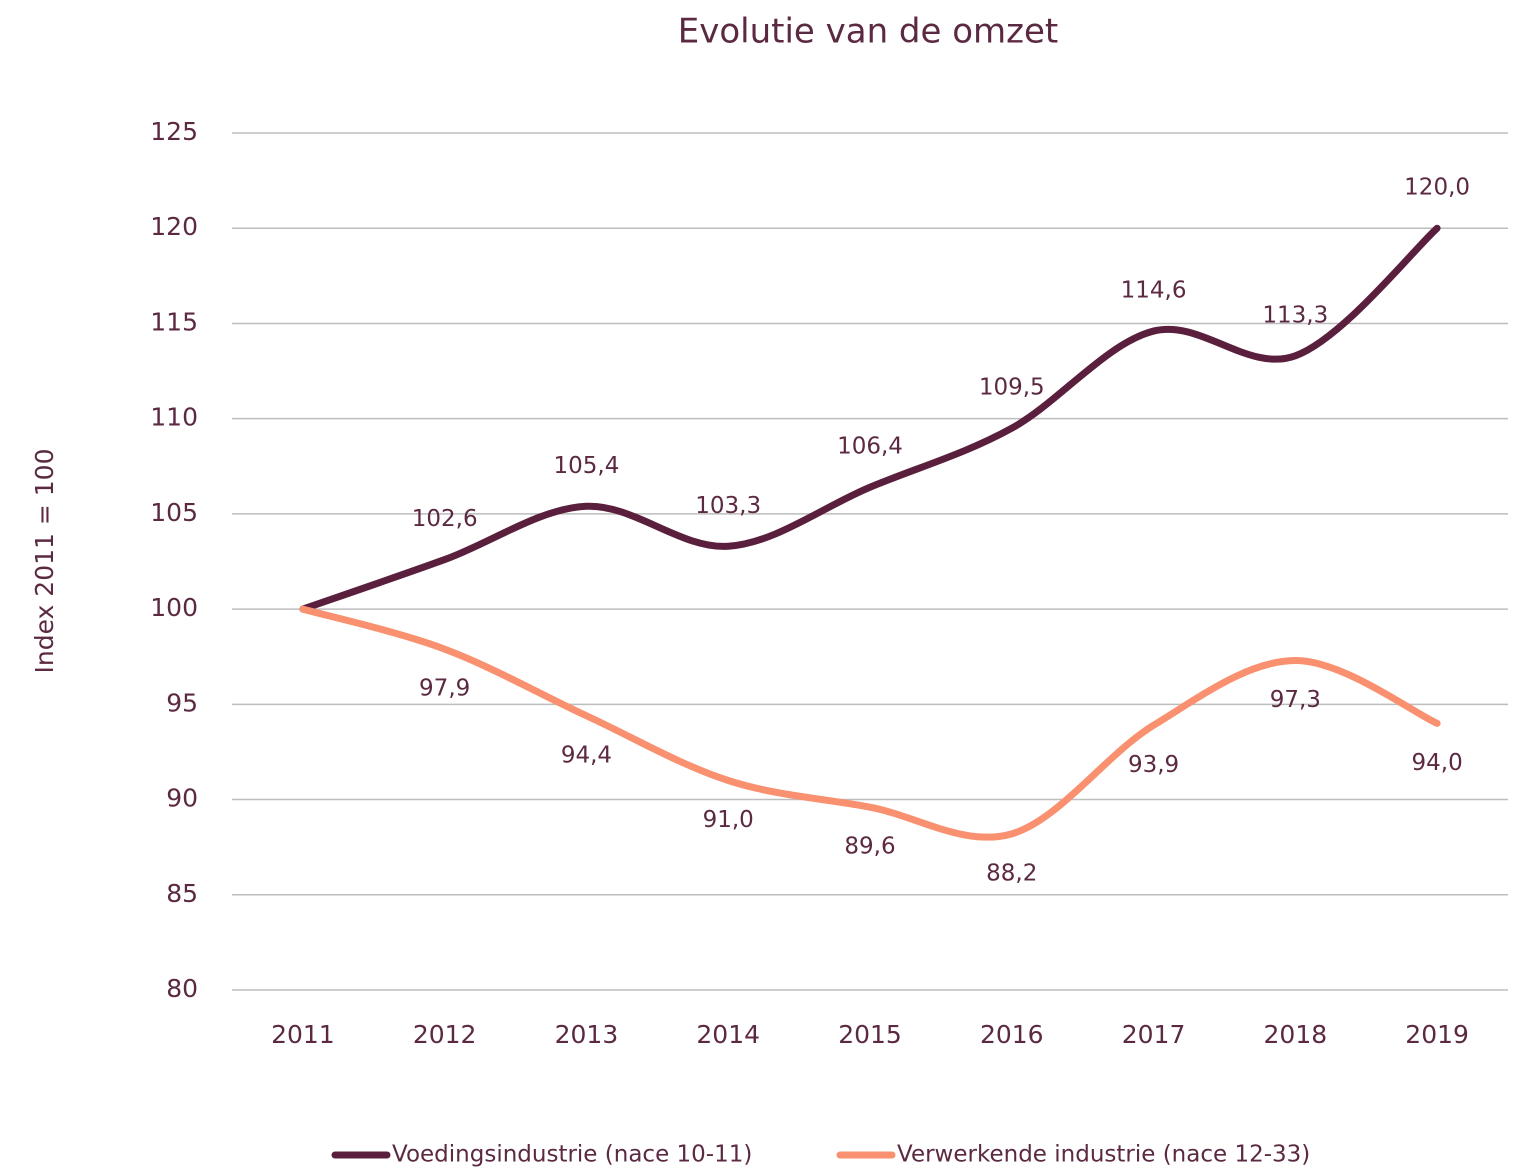 The height and width of the screenshot is (1172, 1522). I want to click on data-label: 106,4, so click(870, 447).